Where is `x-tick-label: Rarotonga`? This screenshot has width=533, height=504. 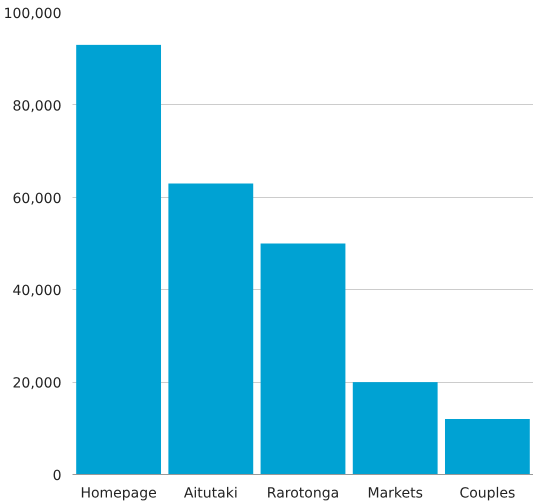
x-tick-label: Rarotonga is located at coordinates (303, 494).